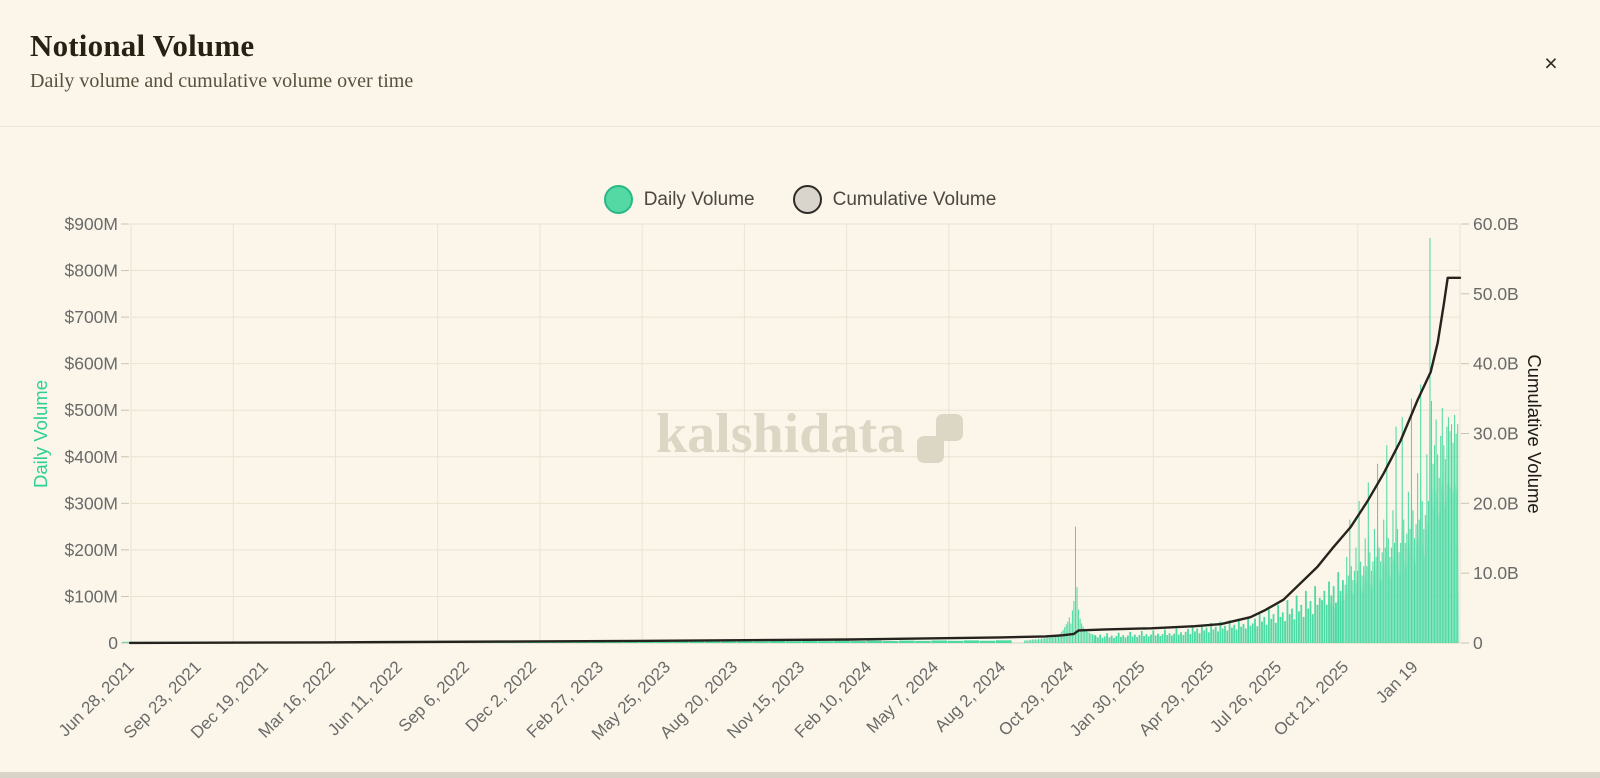 The width and height of the screenshot is (1600, 778). Describe the element at coordinates (1496, 434) in the screenshot. I see `svg-text: 30.0B` at that location.